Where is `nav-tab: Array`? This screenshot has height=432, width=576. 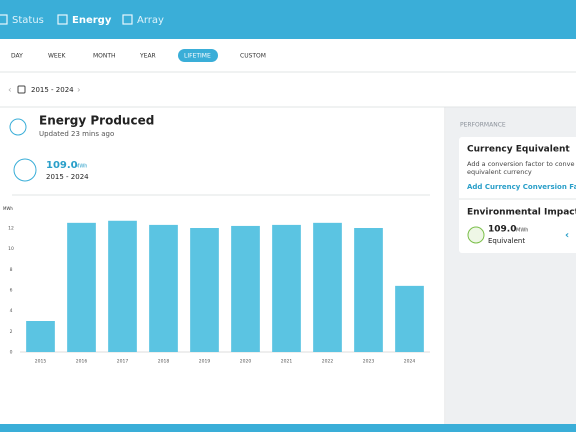
nav-tab: Array is located at coordinates (150, 20).